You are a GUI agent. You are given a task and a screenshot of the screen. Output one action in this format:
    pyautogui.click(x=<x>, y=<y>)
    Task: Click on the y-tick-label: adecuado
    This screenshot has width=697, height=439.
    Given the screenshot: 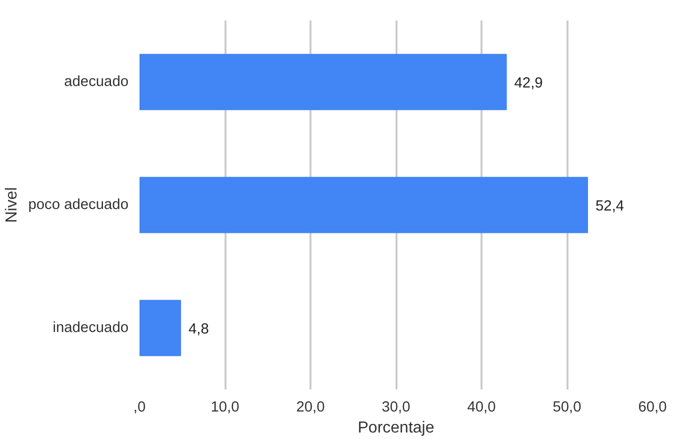 What is the action you would take?
    pyautogui.click(x=96, y=82)
    